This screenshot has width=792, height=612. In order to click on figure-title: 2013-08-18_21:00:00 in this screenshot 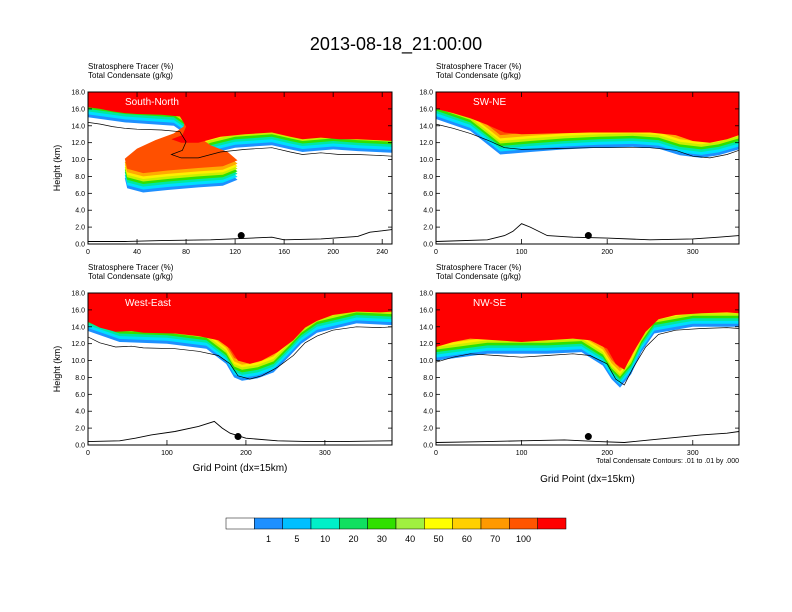, I will do `click(396, 44)`.